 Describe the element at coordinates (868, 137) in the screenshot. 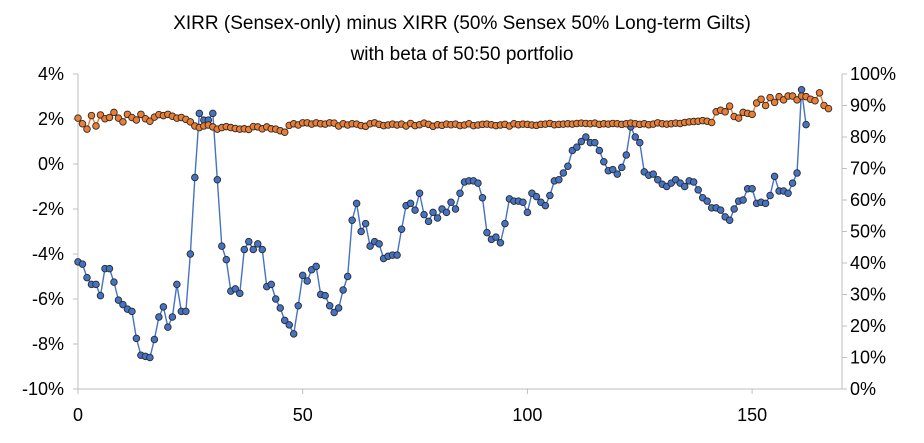

I see `y2-tick-label: 80%` at that location.